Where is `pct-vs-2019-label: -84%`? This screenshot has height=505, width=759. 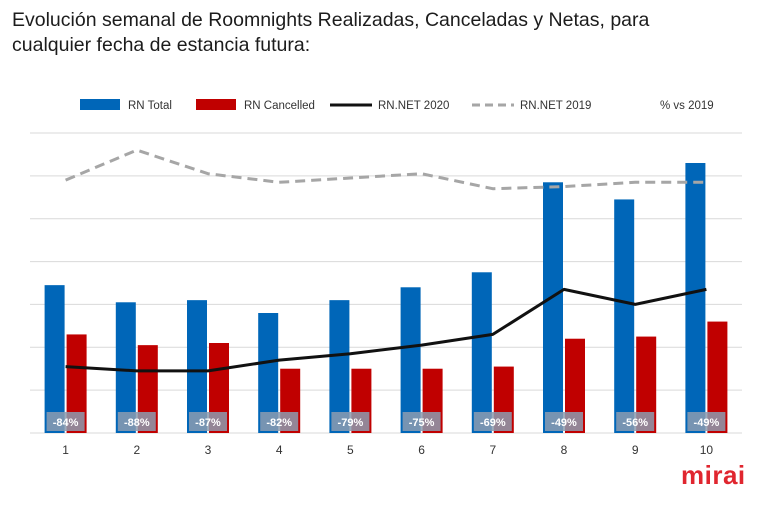 pct-vs-2019-label: -84% is located at coordinates (66, 423).